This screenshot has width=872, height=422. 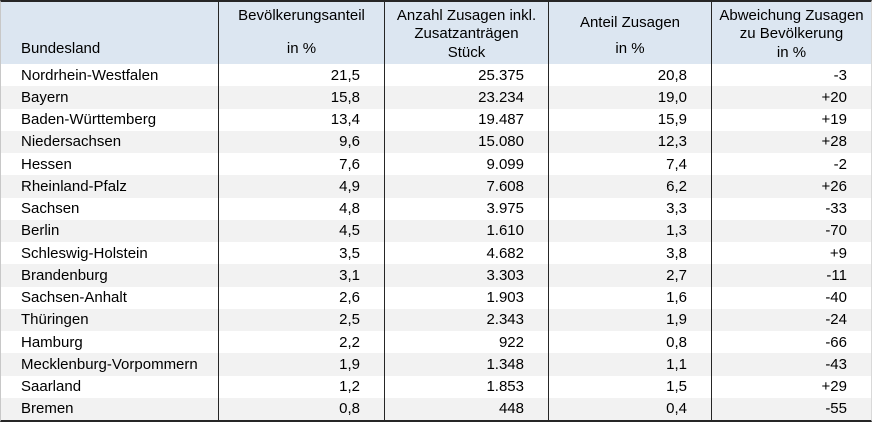 What do you see at coordinates (466, 186) in the screenshot?
I see `cell-anzahl-zusagen: 7.608` at bounding box center [466, 186].